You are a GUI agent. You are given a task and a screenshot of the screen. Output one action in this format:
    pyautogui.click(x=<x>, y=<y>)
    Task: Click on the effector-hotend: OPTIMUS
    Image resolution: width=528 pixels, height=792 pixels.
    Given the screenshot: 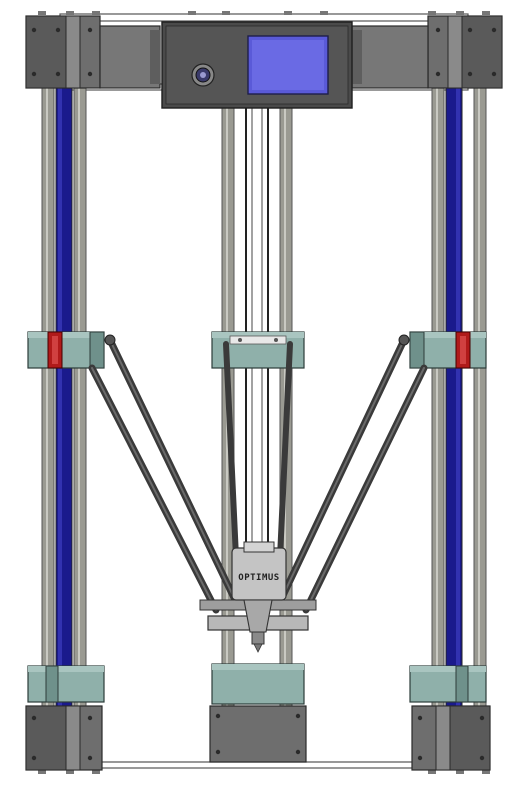 What is the action you would take?
    pyautogui.click(x=258, y=597)
    